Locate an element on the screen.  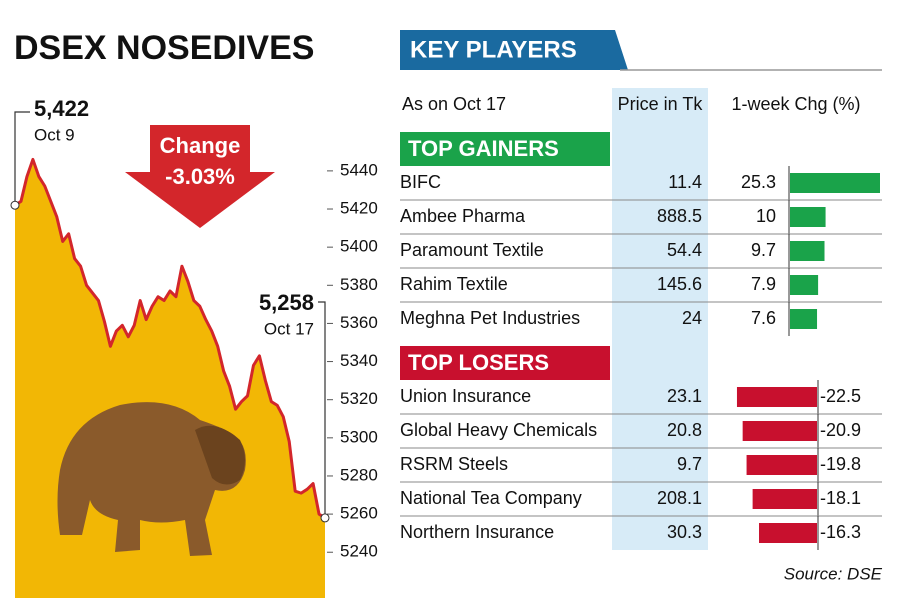
price: 9.7 is located at coordinates (689, 464).